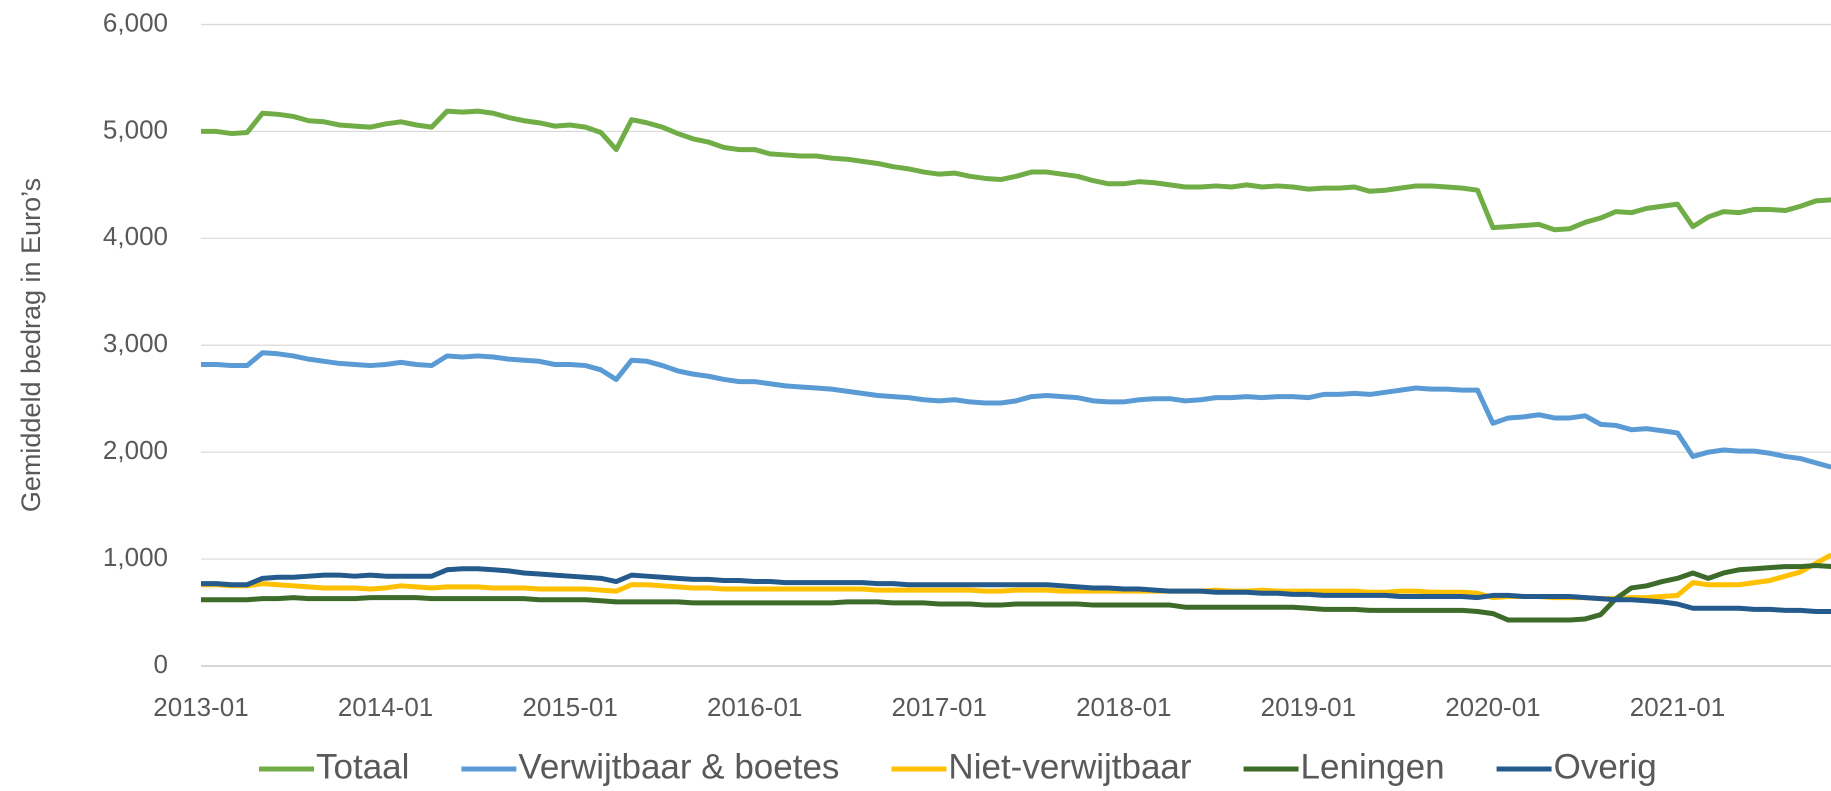 The height and width of the screenshot is (791, 1831). I want to click on x-tick-label: 2015-01, so click(569, 707).